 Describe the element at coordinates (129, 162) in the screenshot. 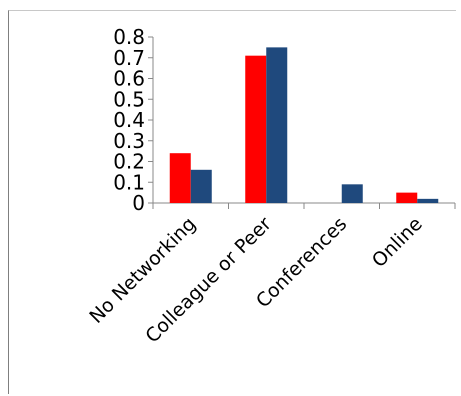

I see `y-tick-label: 0.2` at that location.